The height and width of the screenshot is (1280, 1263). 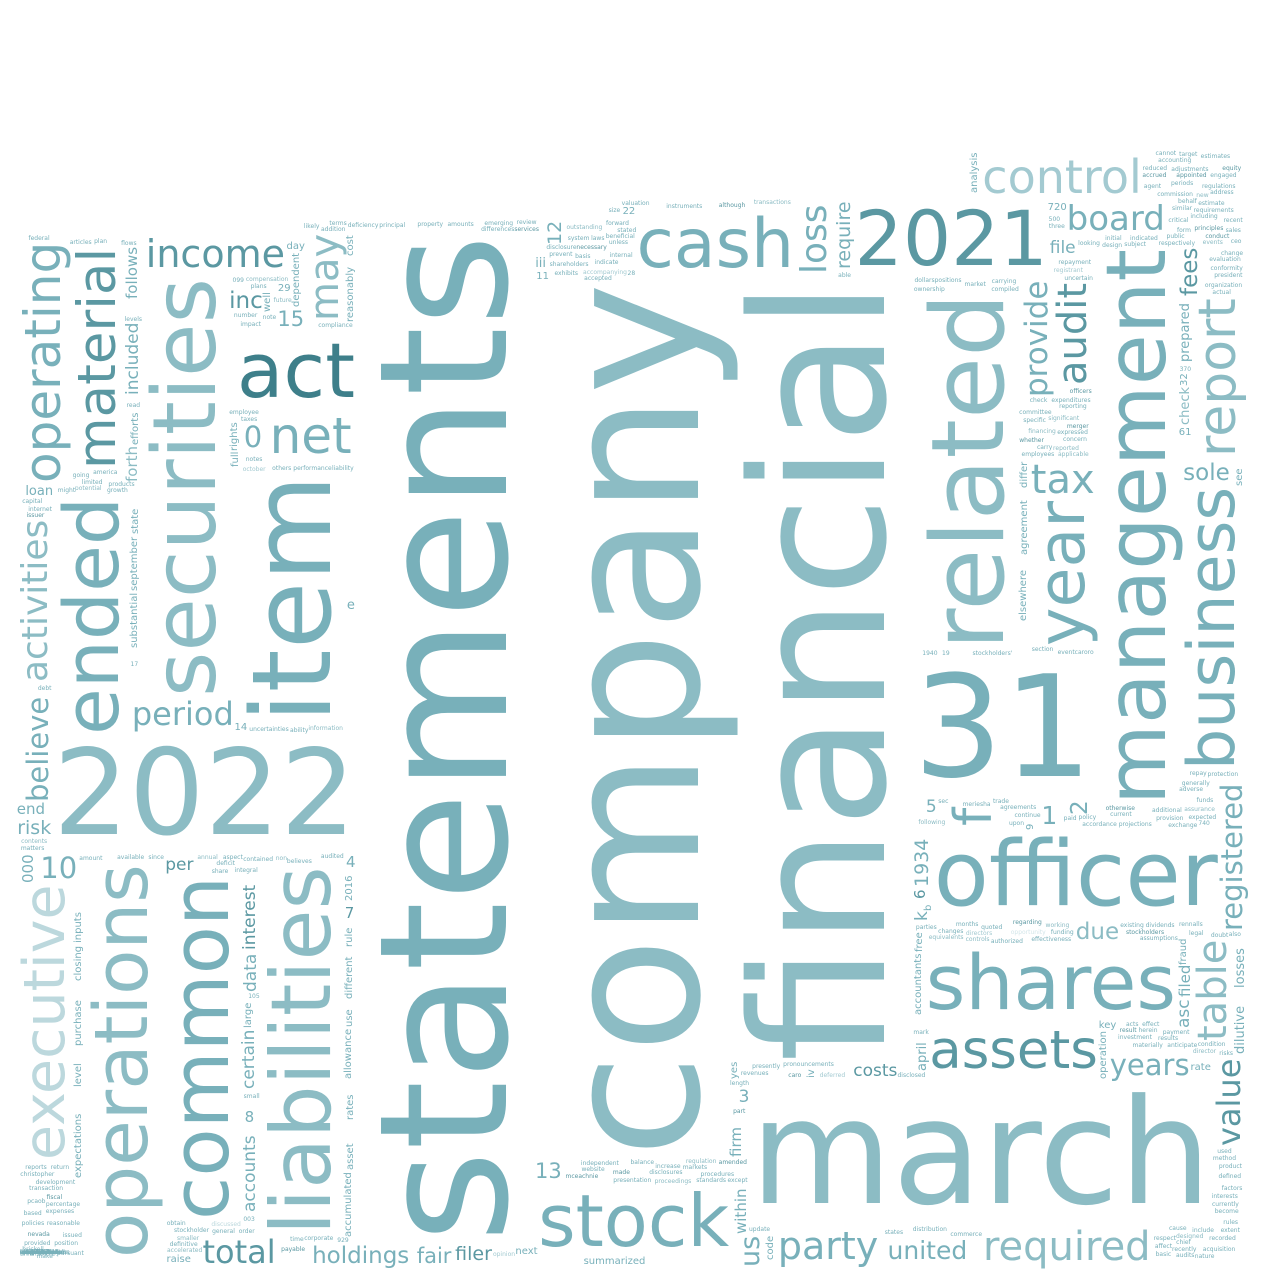 What do you see at coordinates (711, 1180) in the screenshot?
I see `cloud-word: standards` at bounding box center [711, 1180].